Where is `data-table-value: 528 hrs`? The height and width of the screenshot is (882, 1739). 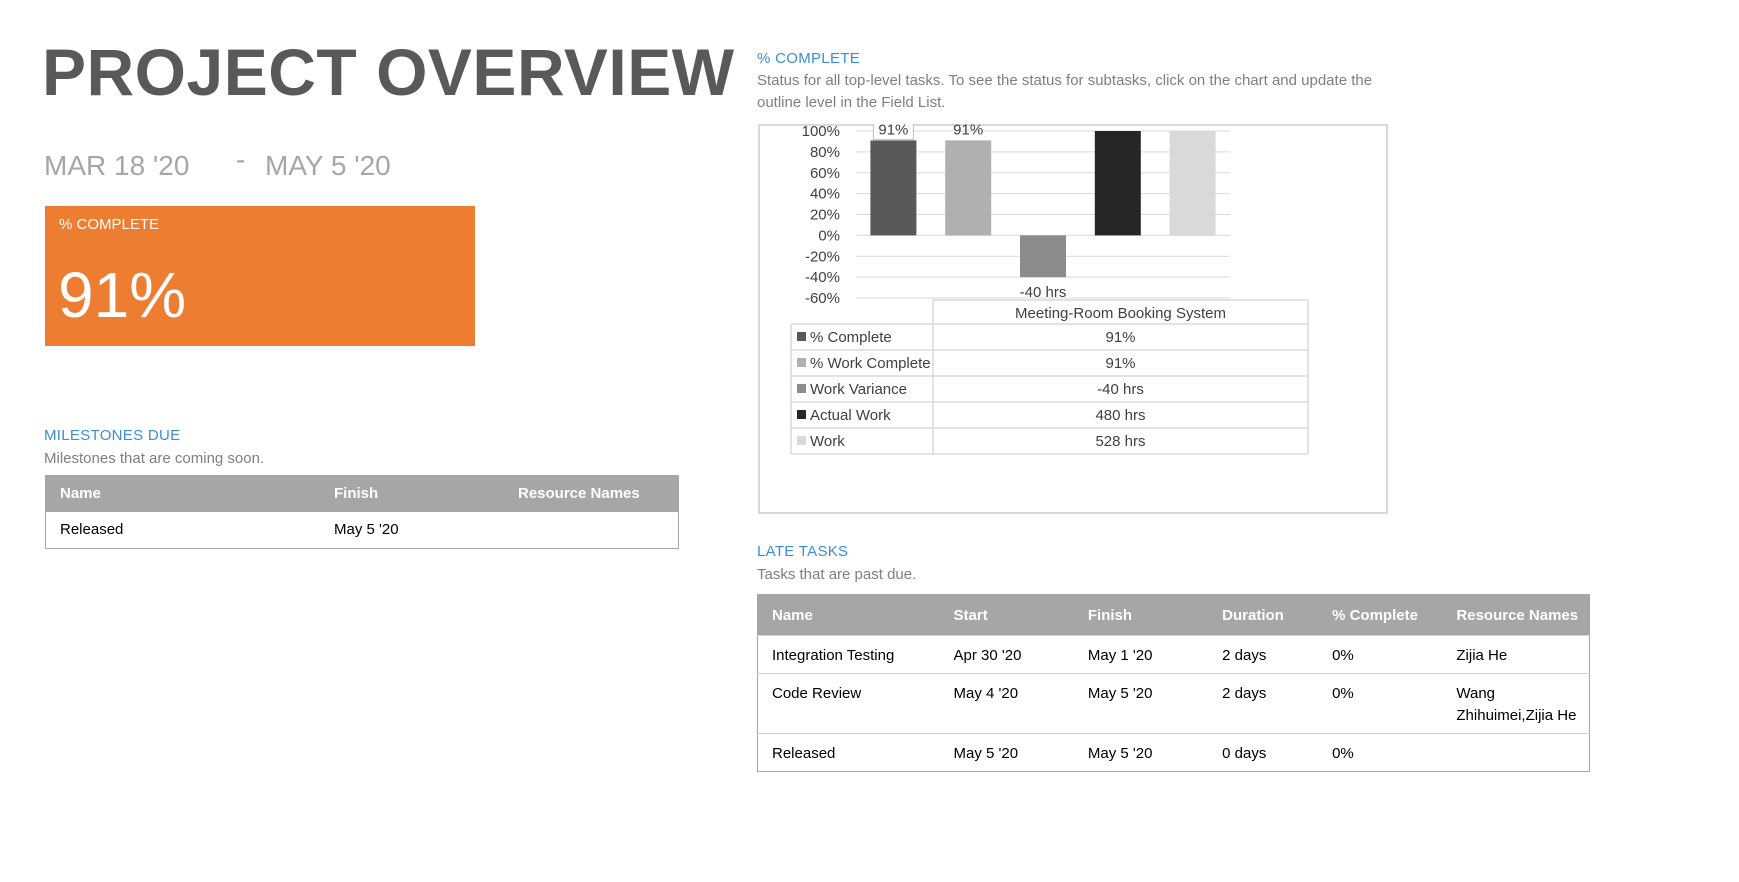 data-table-value: 528 hrs is located at coordinates (1120, 441).